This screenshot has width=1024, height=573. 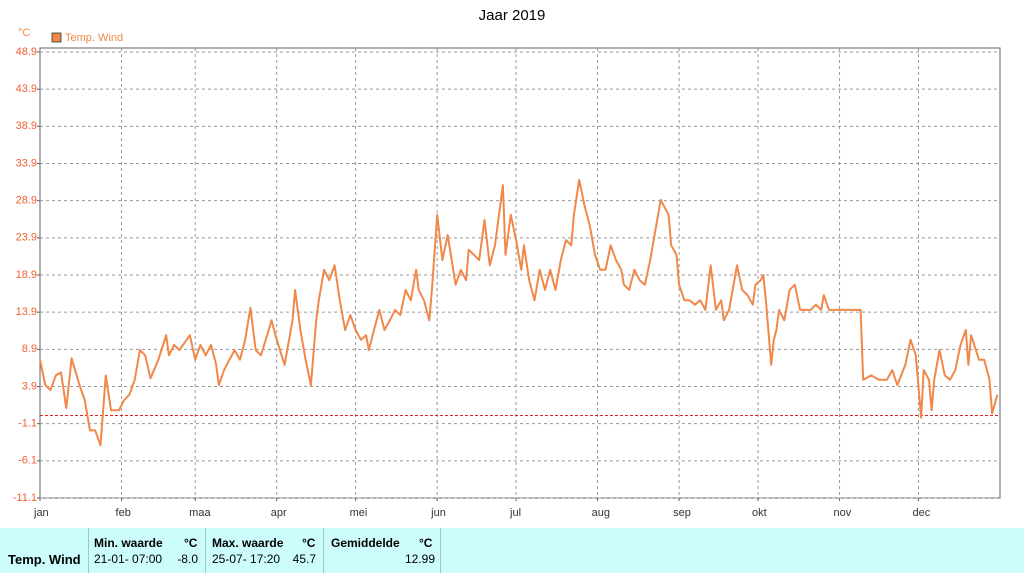 I want to click on y-tick-label: 38.9, so click(x=26, y=126).